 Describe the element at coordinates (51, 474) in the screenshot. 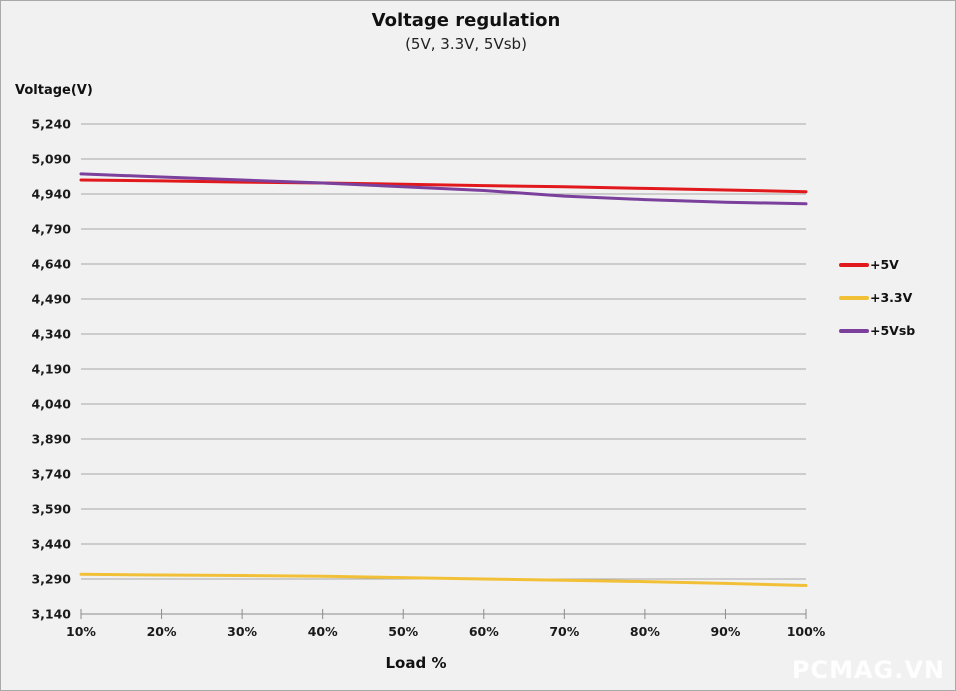

I see `y-tick-label: 3,740` at that location.